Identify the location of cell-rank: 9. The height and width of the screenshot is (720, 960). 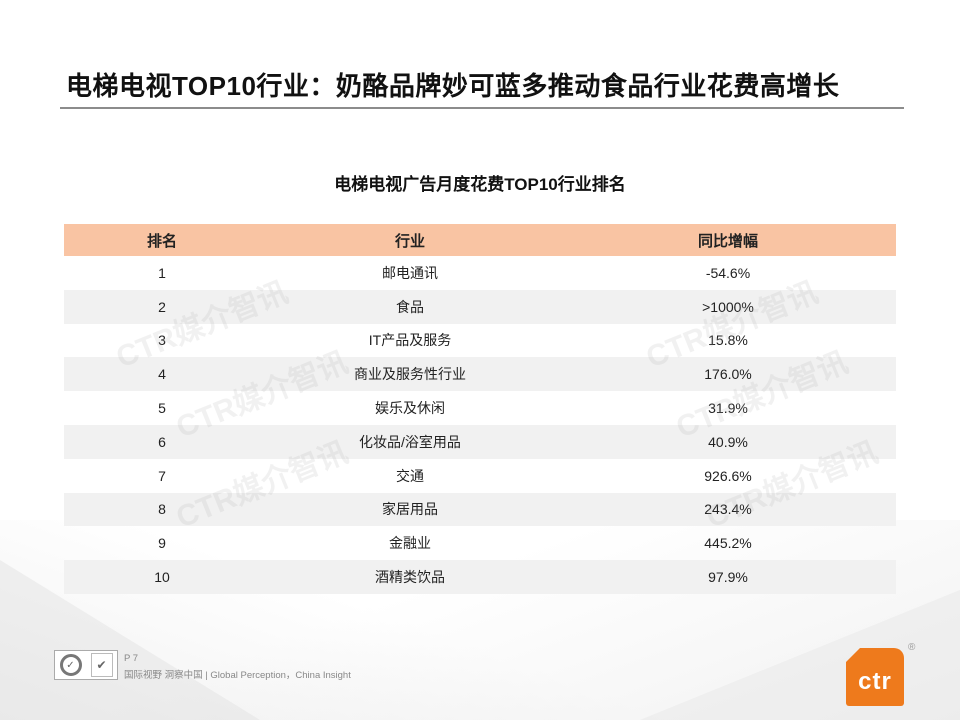
(162, 543).